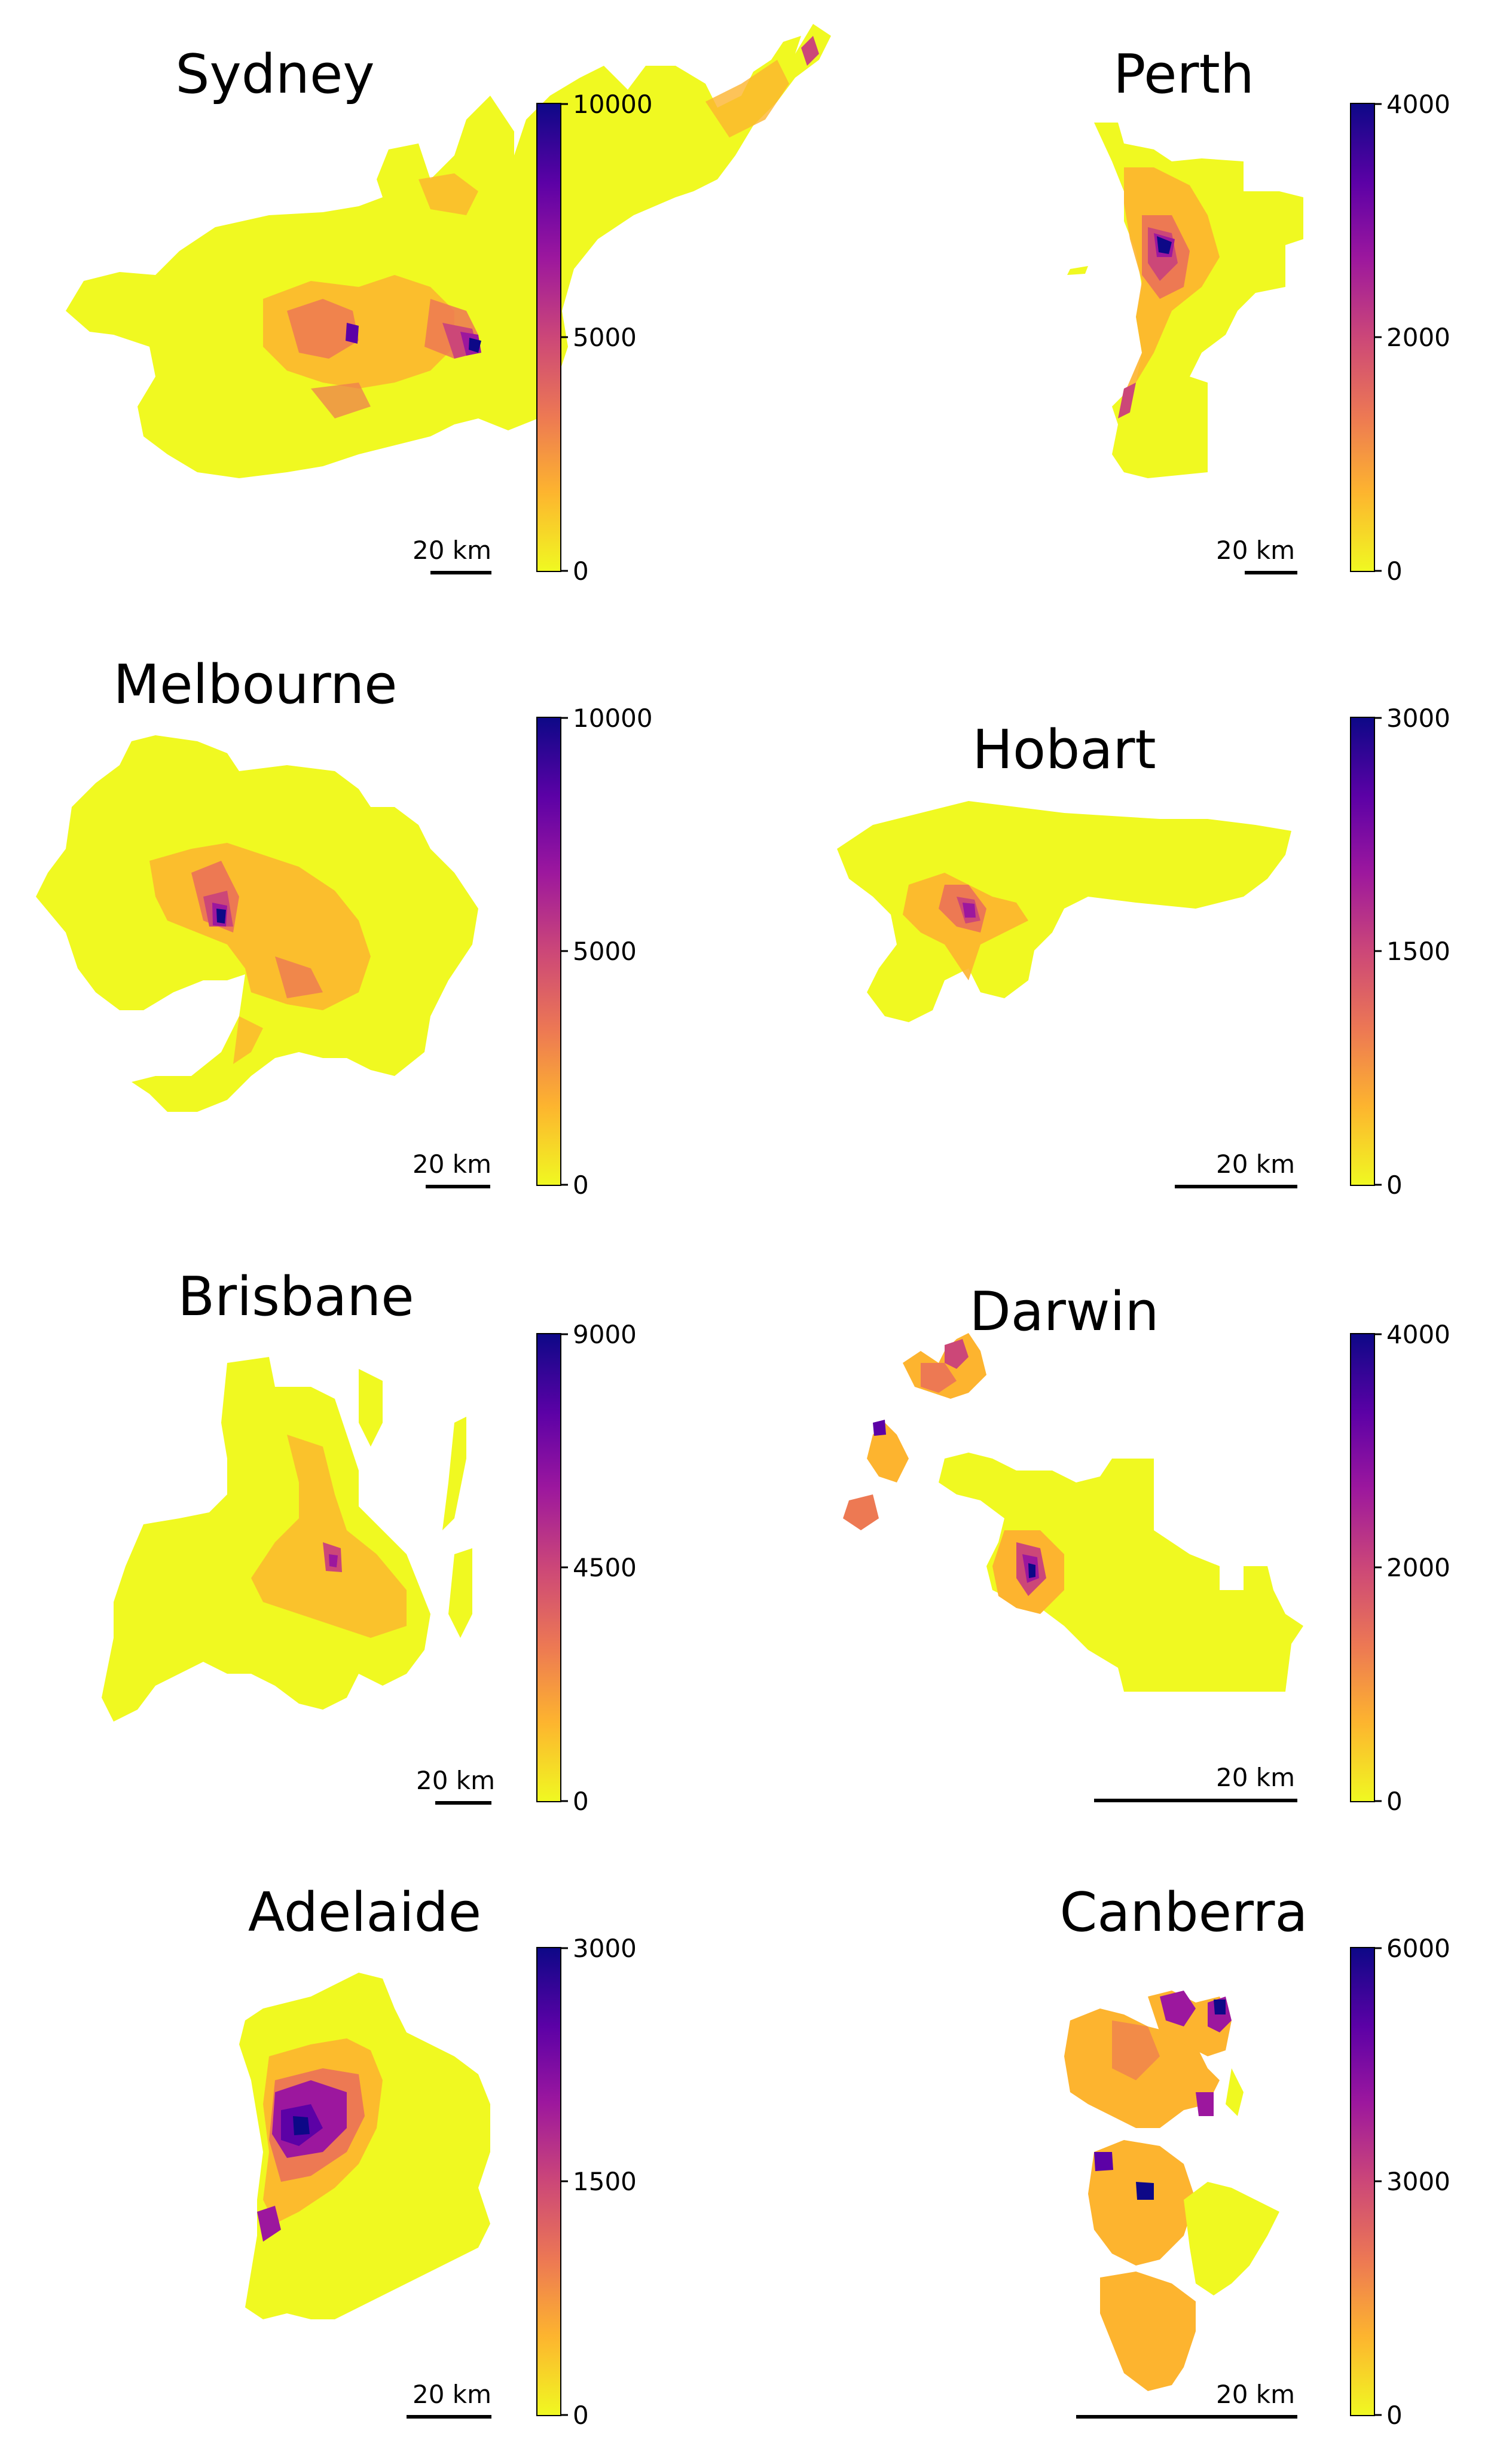  What do you see at coordinates (605, 1334) in the screenshot?
I see `colorbar-tick-max: 9000` at bounding box center [605, 1334].